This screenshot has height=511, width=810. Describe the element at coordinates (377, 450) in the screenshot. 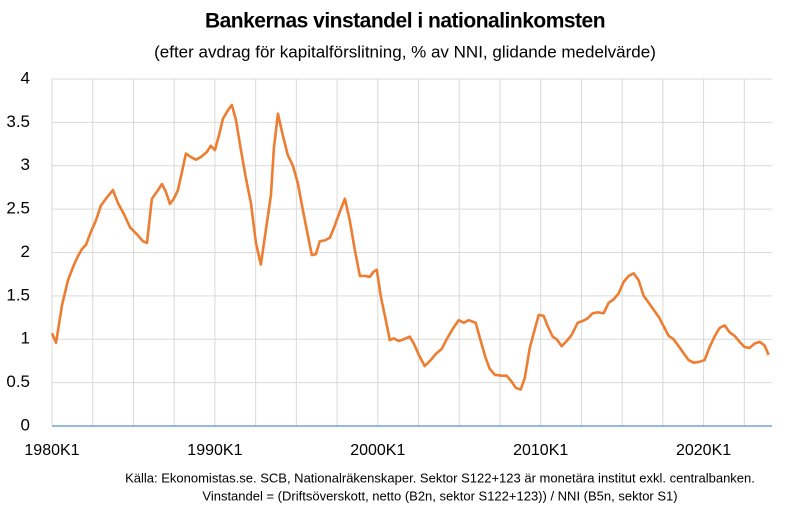

I see `x-tick-label: 2000K1` at that location.